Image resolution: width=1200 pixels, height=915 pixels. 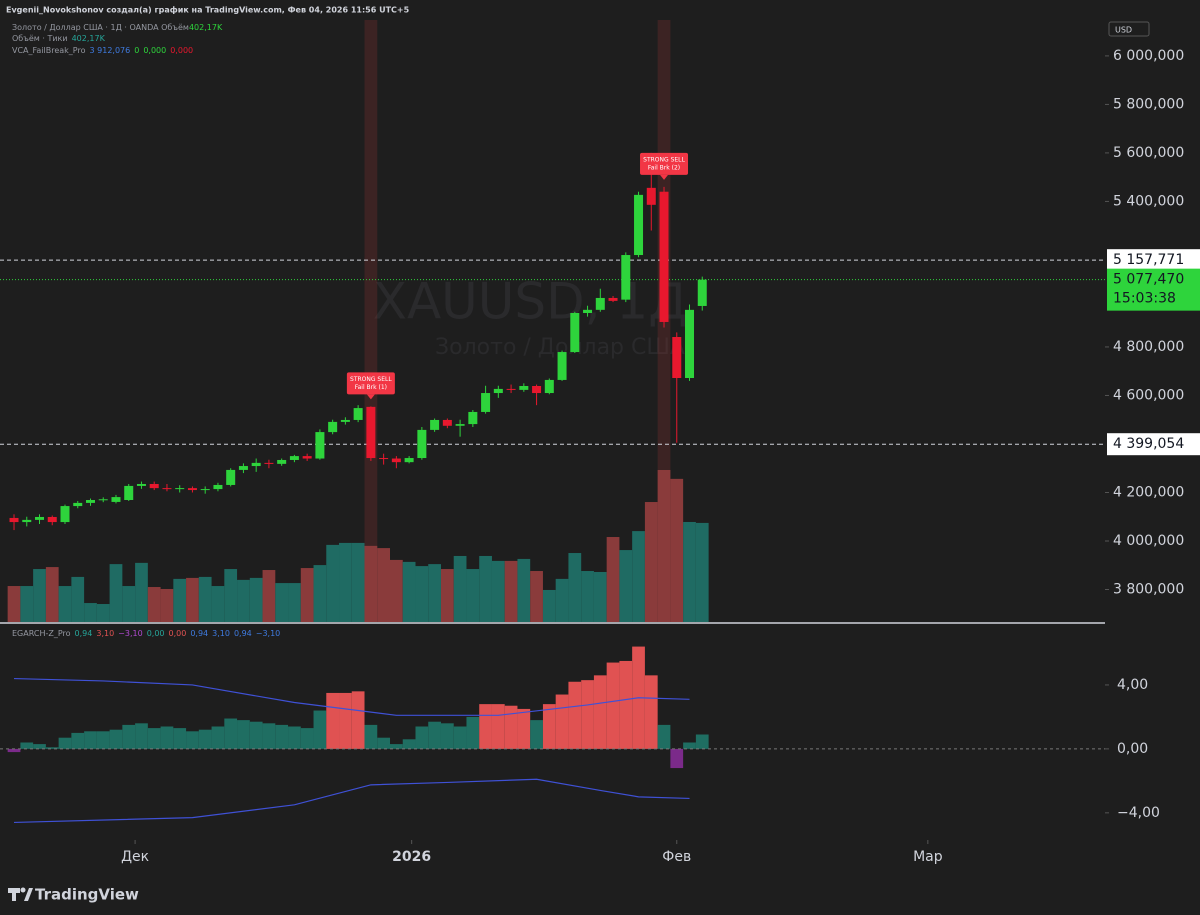 What do you see at coordinates (1123, 30) in the screenshot?
I see `currency: USD` at bounding box center [1123, 30].